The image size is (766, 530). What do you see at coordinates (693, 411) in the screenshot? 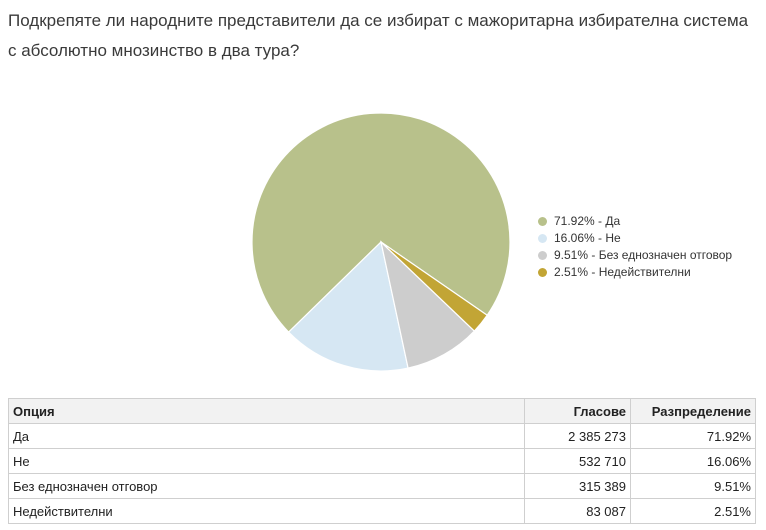
I see `header-distribution: Разпределение` at bounding box center [693, 411].